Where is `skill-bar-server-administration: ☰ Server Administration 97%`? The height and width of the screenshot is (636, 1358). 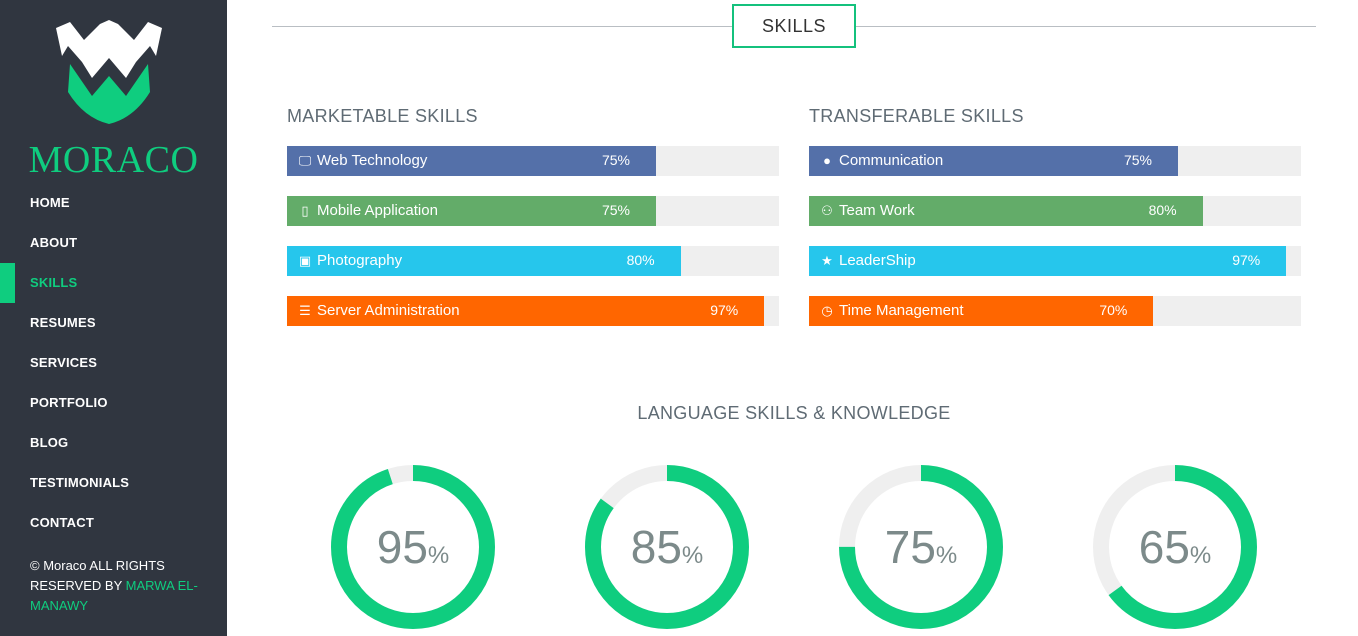 skill-bar-server-administration: ☰ Server Administration 97% is located at coordinates (533, 311).